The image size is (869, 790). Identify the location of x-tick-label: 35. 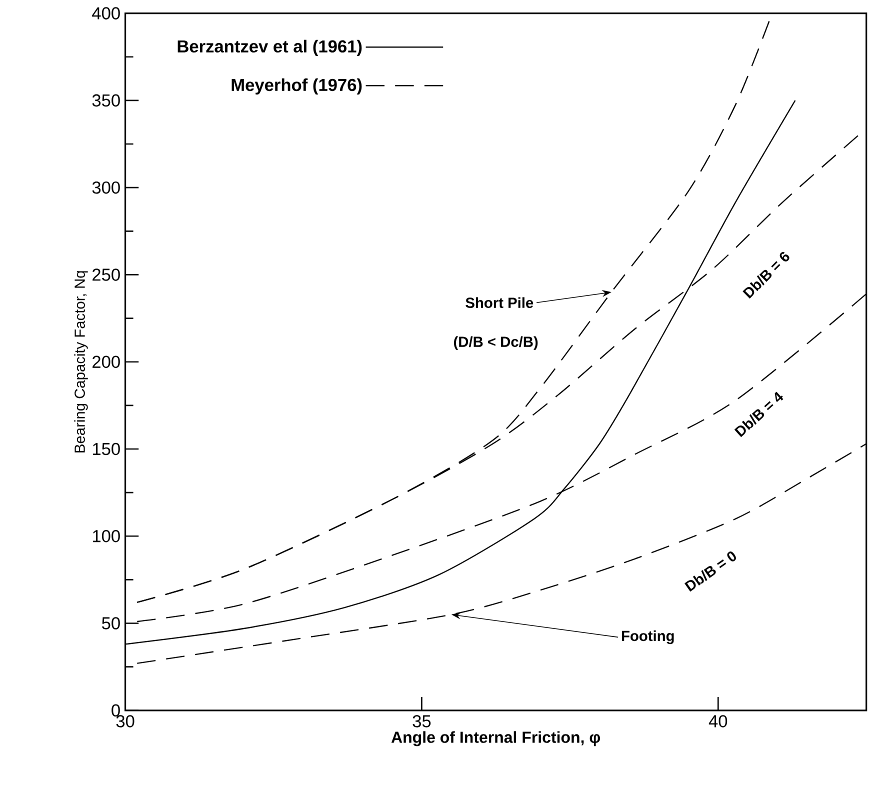
(421, 721).